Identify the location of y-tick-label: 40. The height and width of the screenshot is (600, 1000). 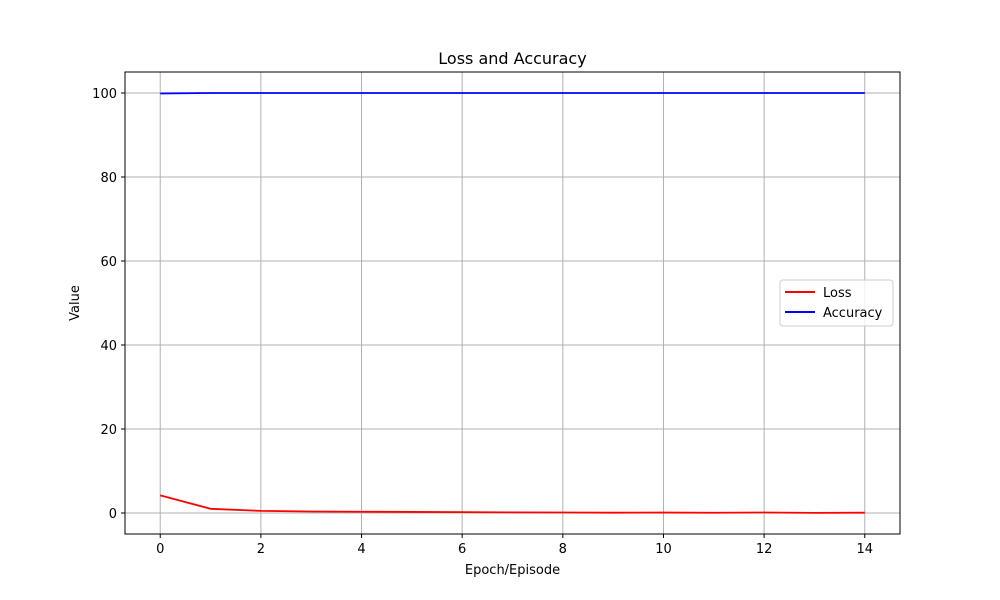
(108, 346).